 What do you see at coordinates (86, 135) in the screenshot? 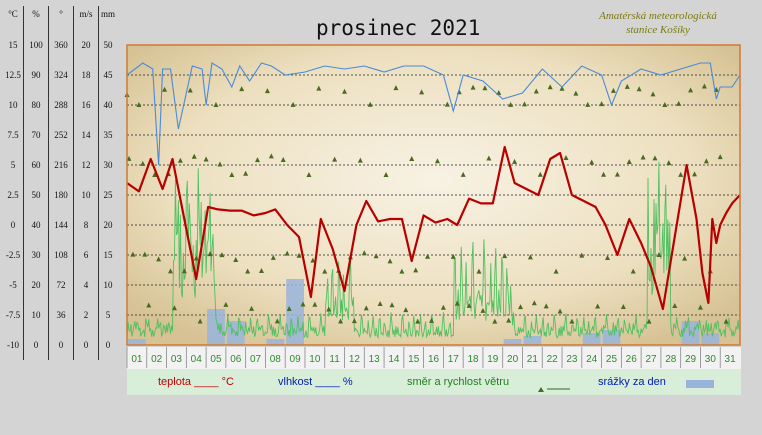
I see `tick-label: 14` at bounding box center [86, 135].